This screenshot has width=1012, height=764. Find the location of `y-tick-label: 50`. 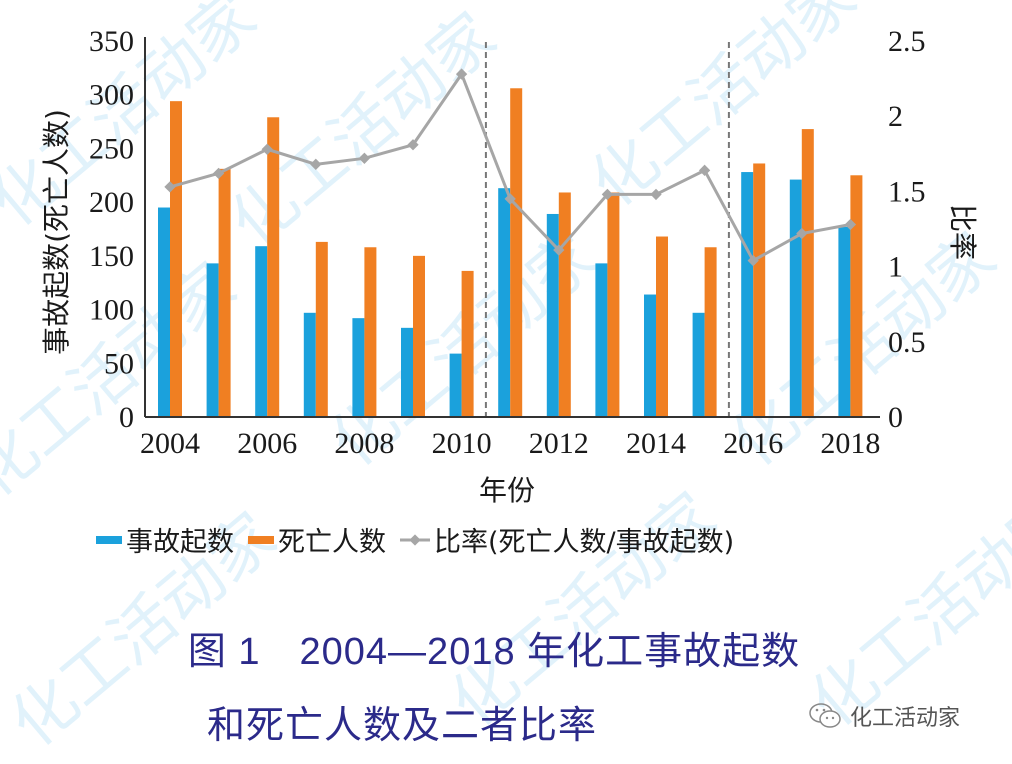

y-tick-label: 50 is located at coordinates (119, 363).